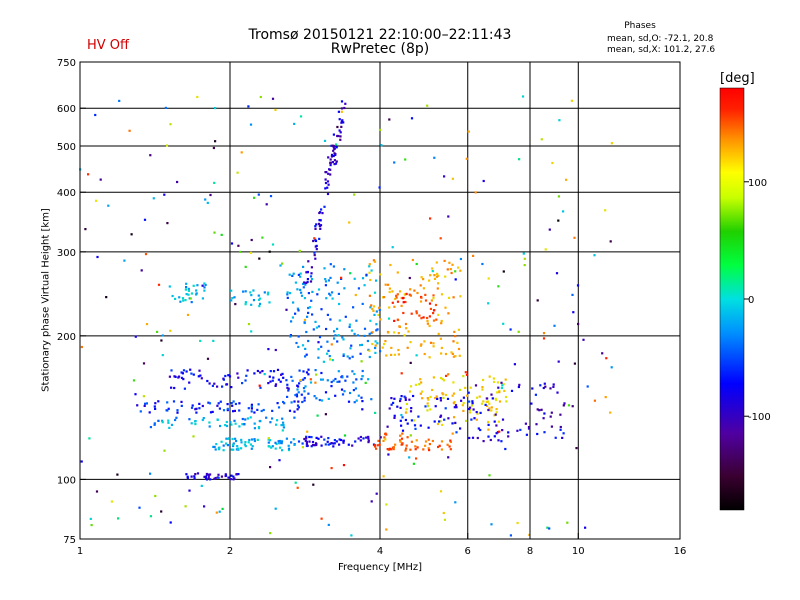  Describe the element at coordinates (759, 417) in the screenshot. I see `colorbar-tick-label: -100` at that location.